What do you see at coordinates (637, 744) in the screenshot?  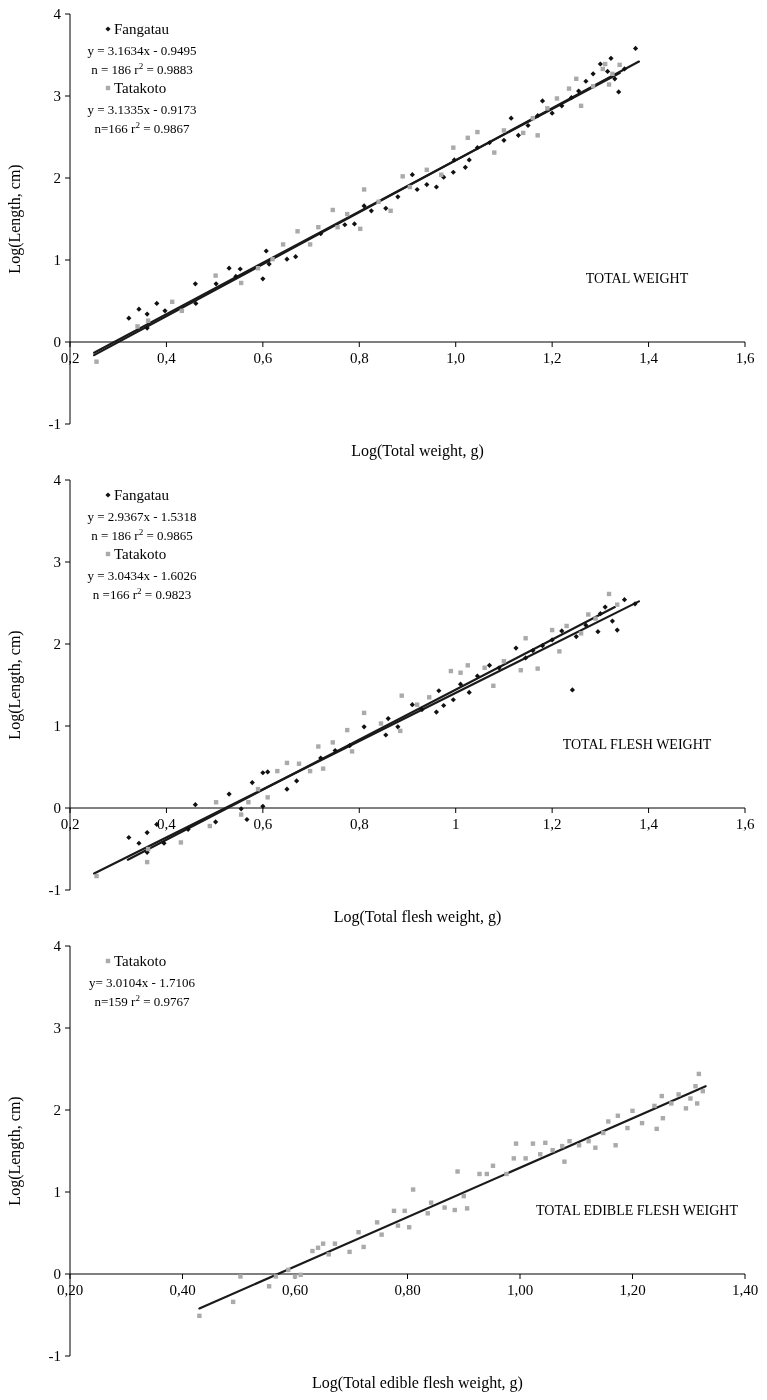 I see `text: TOTAL FLESH WEIGHT` at bounding box center [637, 744].